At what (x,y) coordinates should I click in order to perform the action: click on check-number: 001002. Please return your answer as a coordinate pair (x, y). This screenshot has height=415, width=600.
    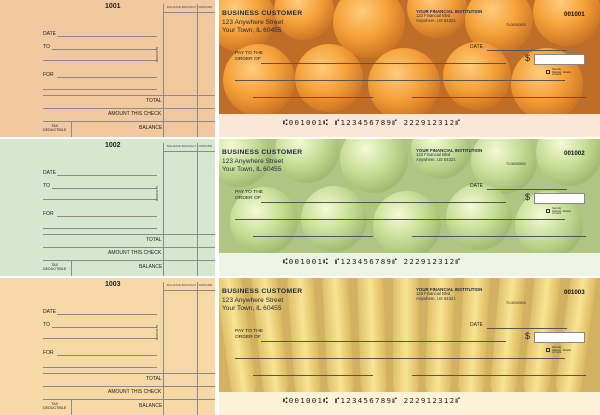
    Looking at the image, I should click on (574, 153).